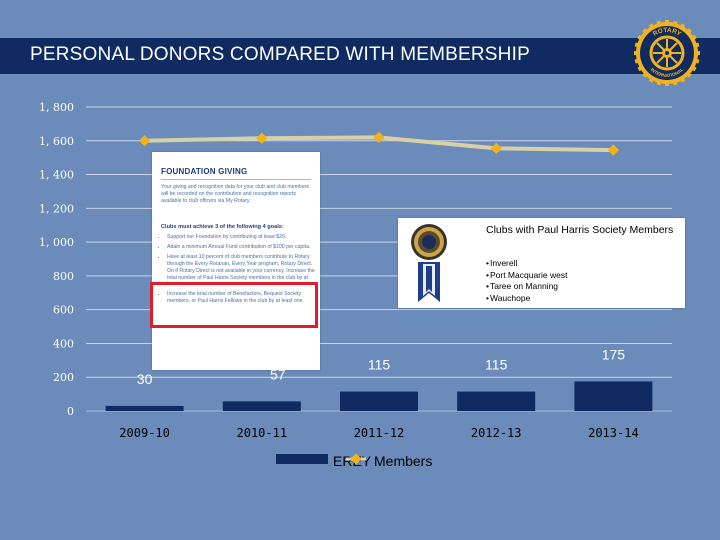 The width and height of the screenshot is (720, 540). What do you see at coordinates (403, 461) in the screenshot?
I see `legend-label-members: Members` at bounding box center [403, 461].